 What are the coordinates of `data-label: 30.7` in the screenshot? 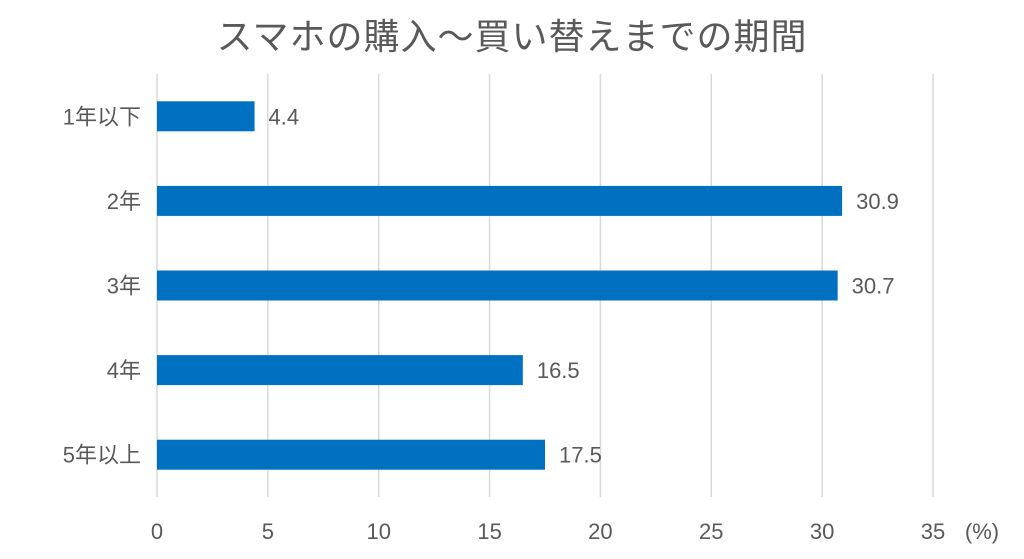 It's located at (873, 286).